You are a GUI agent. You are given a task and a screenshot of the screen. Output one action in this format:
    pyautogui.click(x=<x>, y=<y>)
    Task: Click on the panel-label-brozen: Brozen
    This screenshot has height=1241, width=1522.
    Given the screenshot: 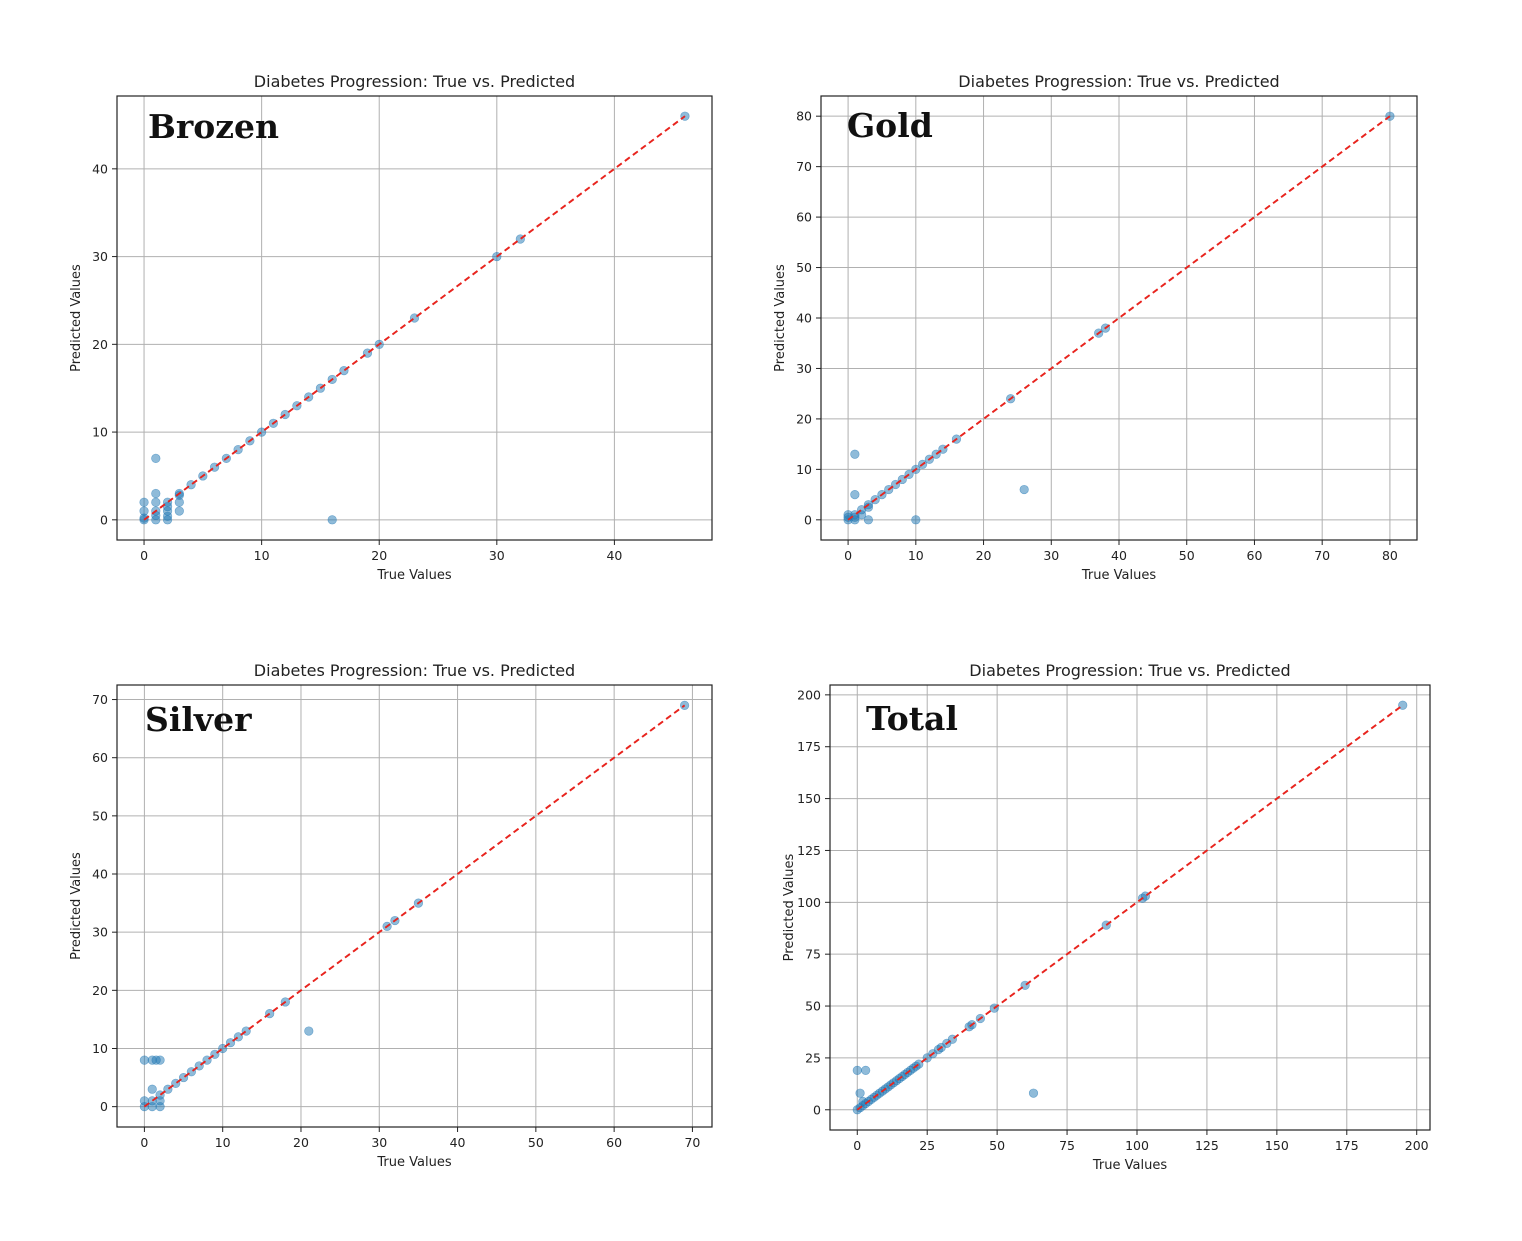 What is the action you would take?
    pyautogui.click(x=213, y=126)
    